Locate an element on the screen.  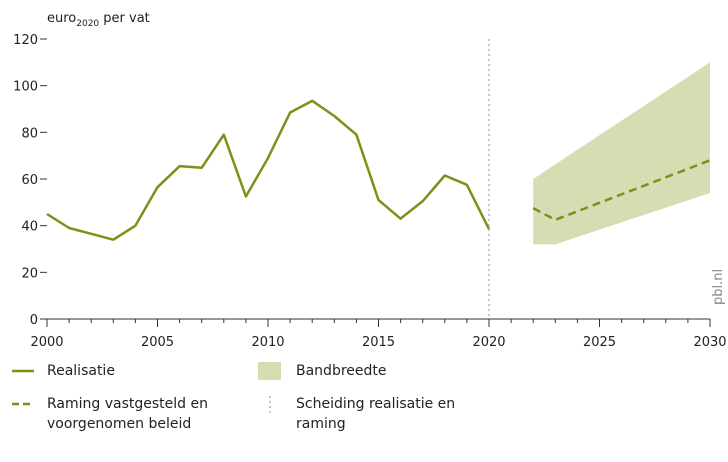
y-tick-label: 100 is located at coordinates (25, 87).